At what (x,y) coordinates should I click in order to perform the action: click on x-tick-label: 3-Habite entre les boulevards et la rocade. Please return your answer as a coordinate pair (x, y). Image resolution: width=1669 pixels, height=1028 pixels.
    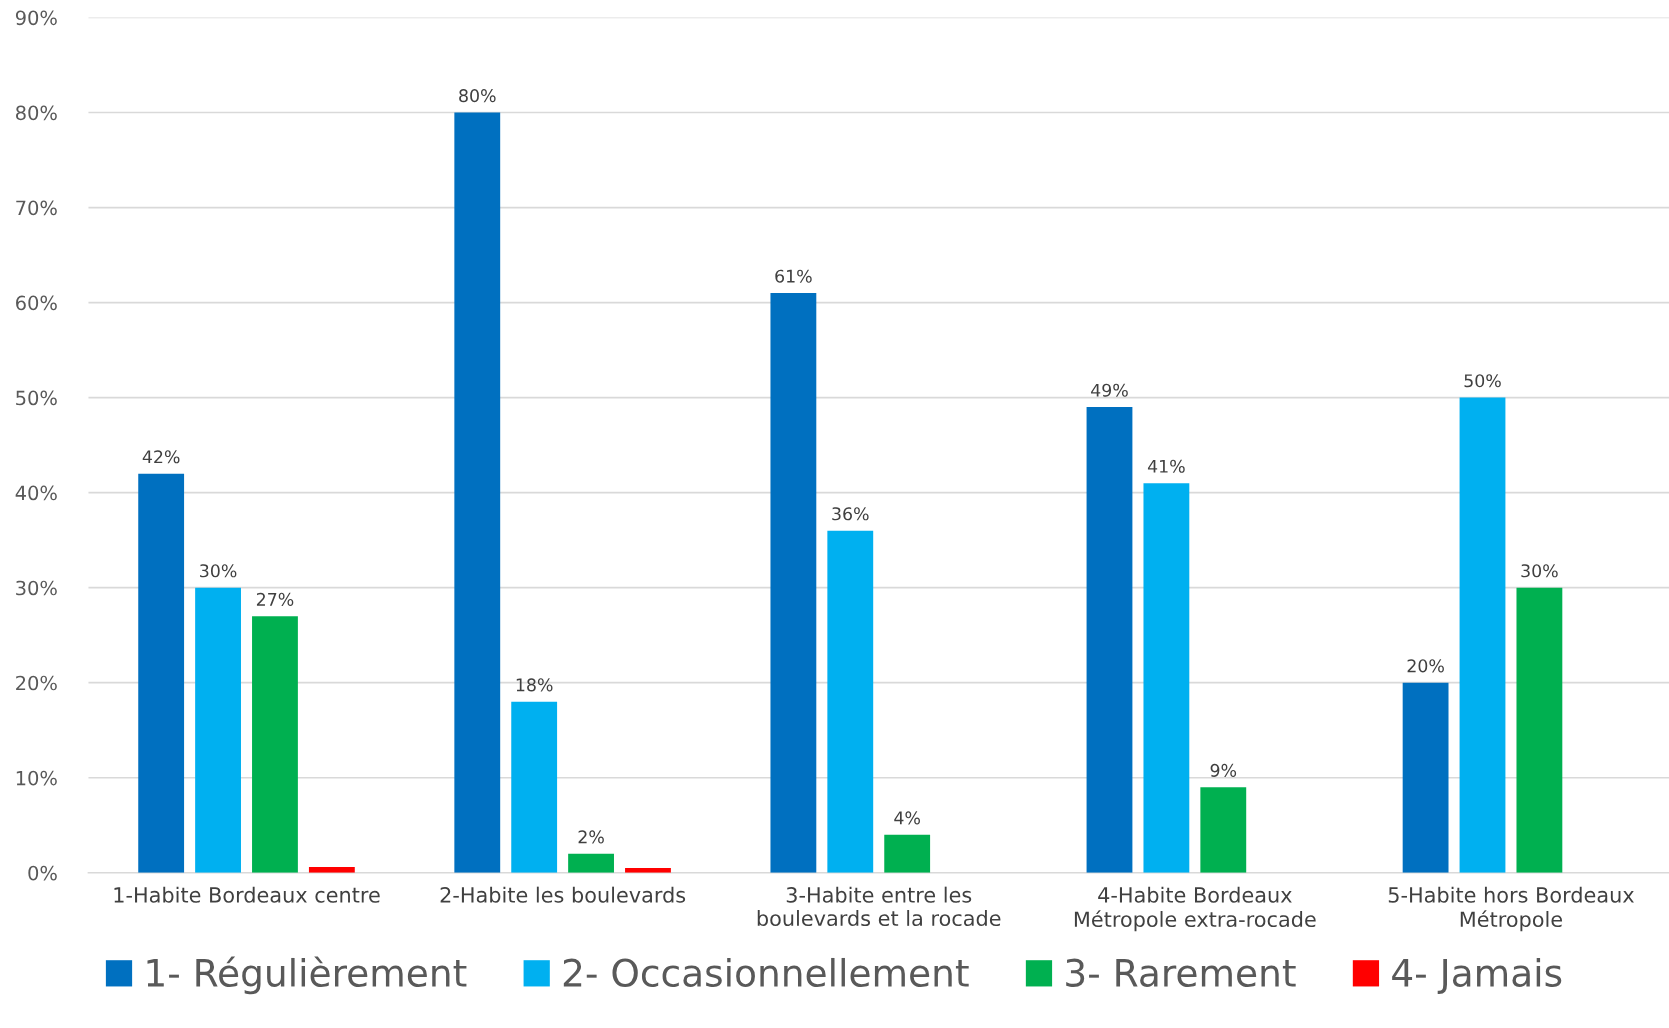
    Looking at the image, I should click on (879, 906).